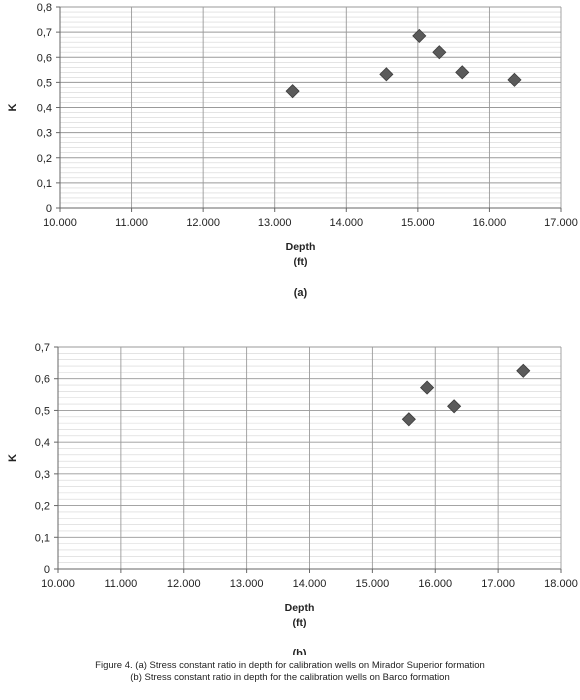  What do you see at coordinates (561, 584) in the screenshot?
I see `x-tick-label: 18.000` at bounding box center [561, 584].